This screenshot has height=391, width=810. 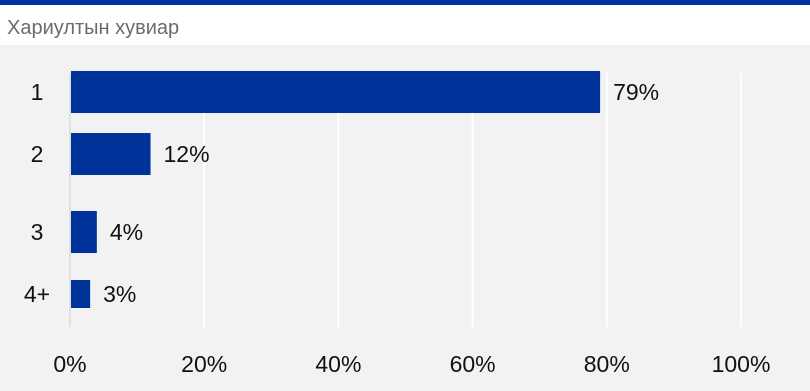 What do you see at coordinates (37, 92) in the screenshot?
I see `category-label: 1` at bounding box center [37, 92].